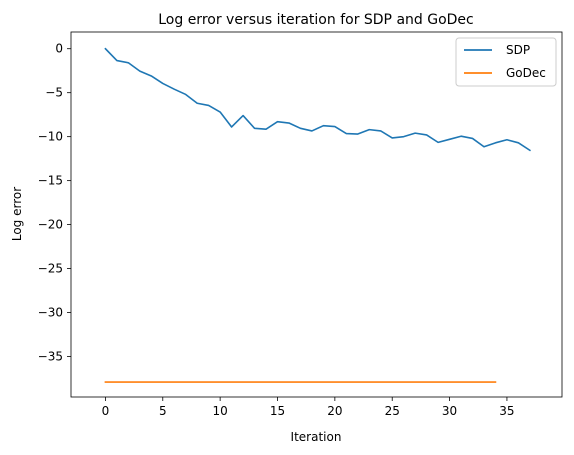  I want to click on y-tick-label: −35, so click(50, 357).